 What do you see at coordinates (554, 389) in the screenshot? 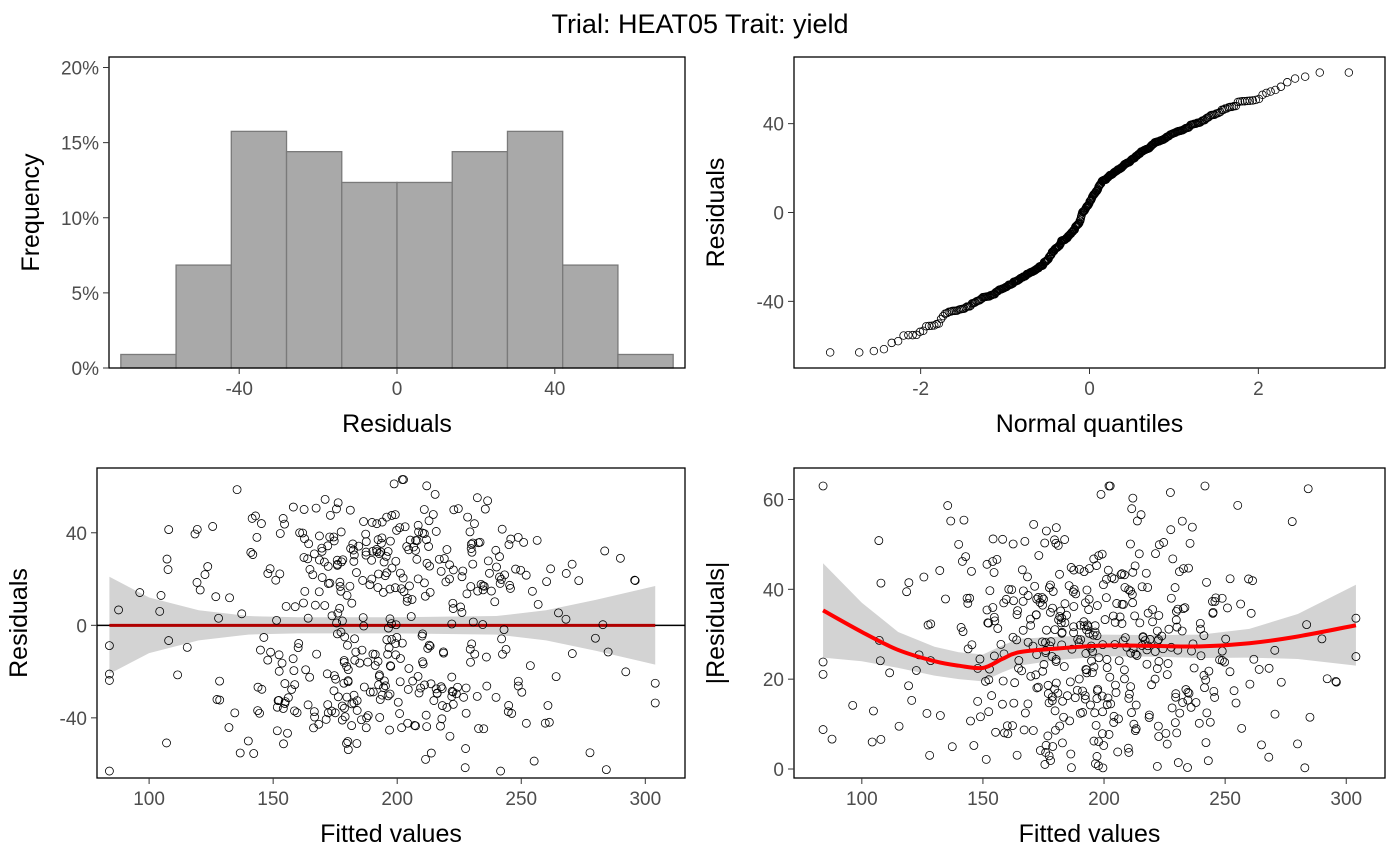
I see `x-tick-label: 40` at bounding box center [554, 389].